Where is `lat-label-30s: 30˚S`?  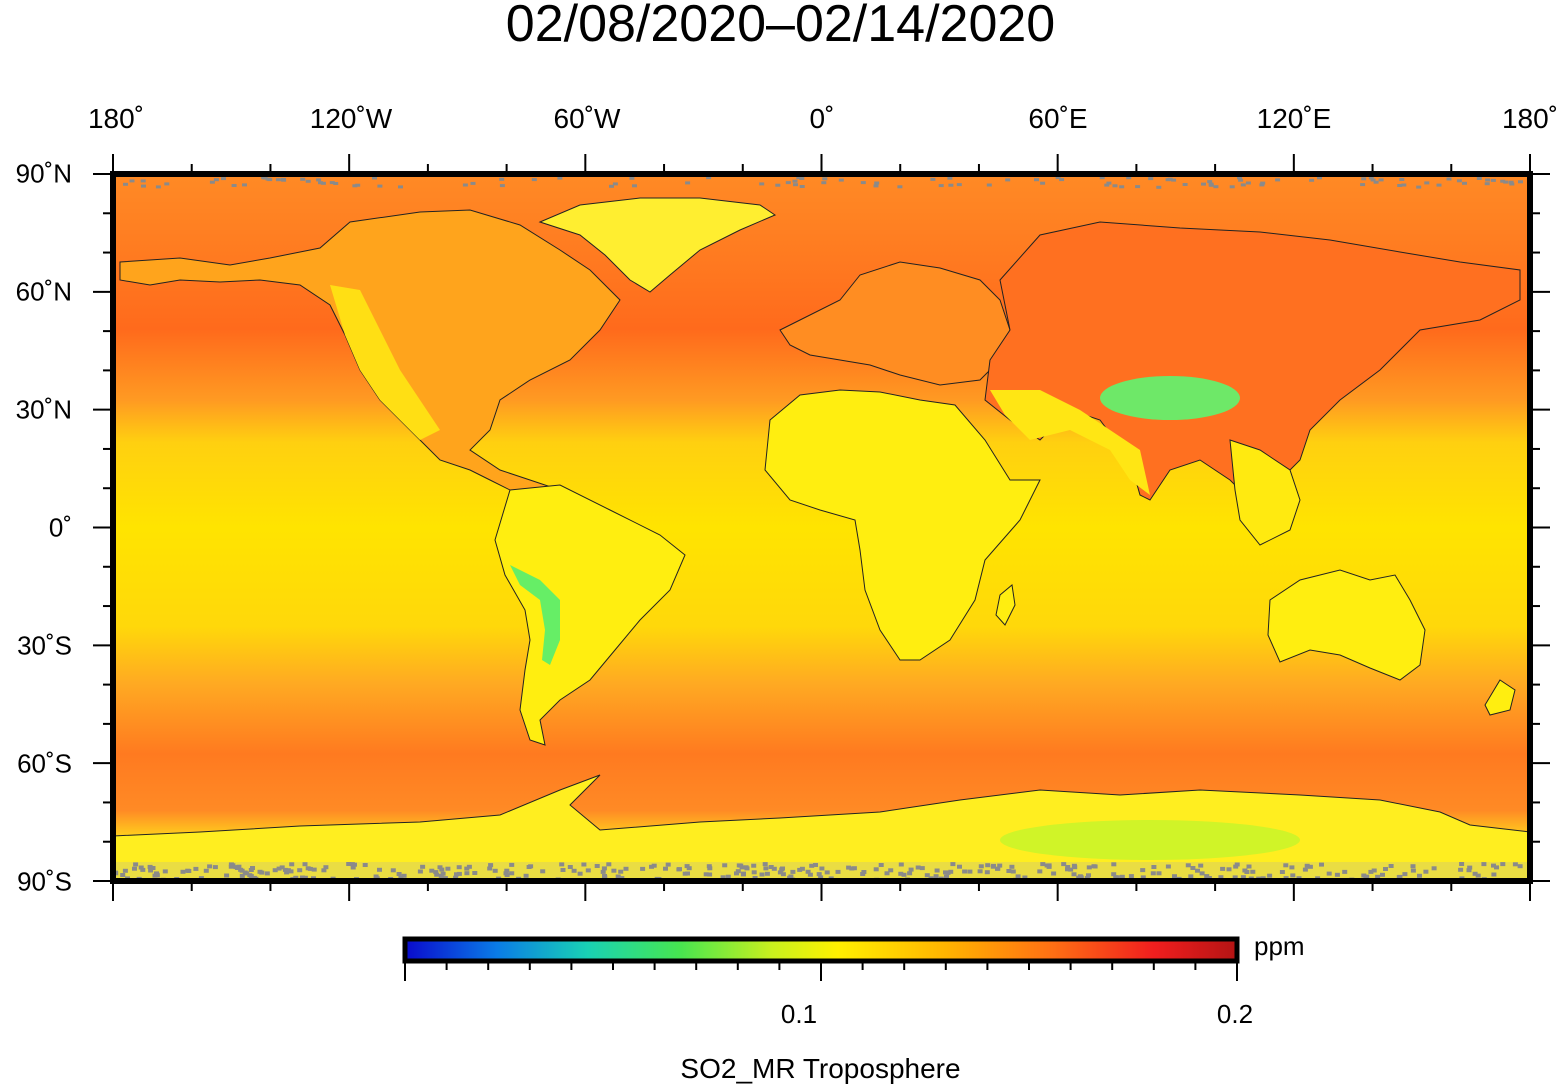 lat-label-30s: 30˚S is located at coordinates (44, 645).